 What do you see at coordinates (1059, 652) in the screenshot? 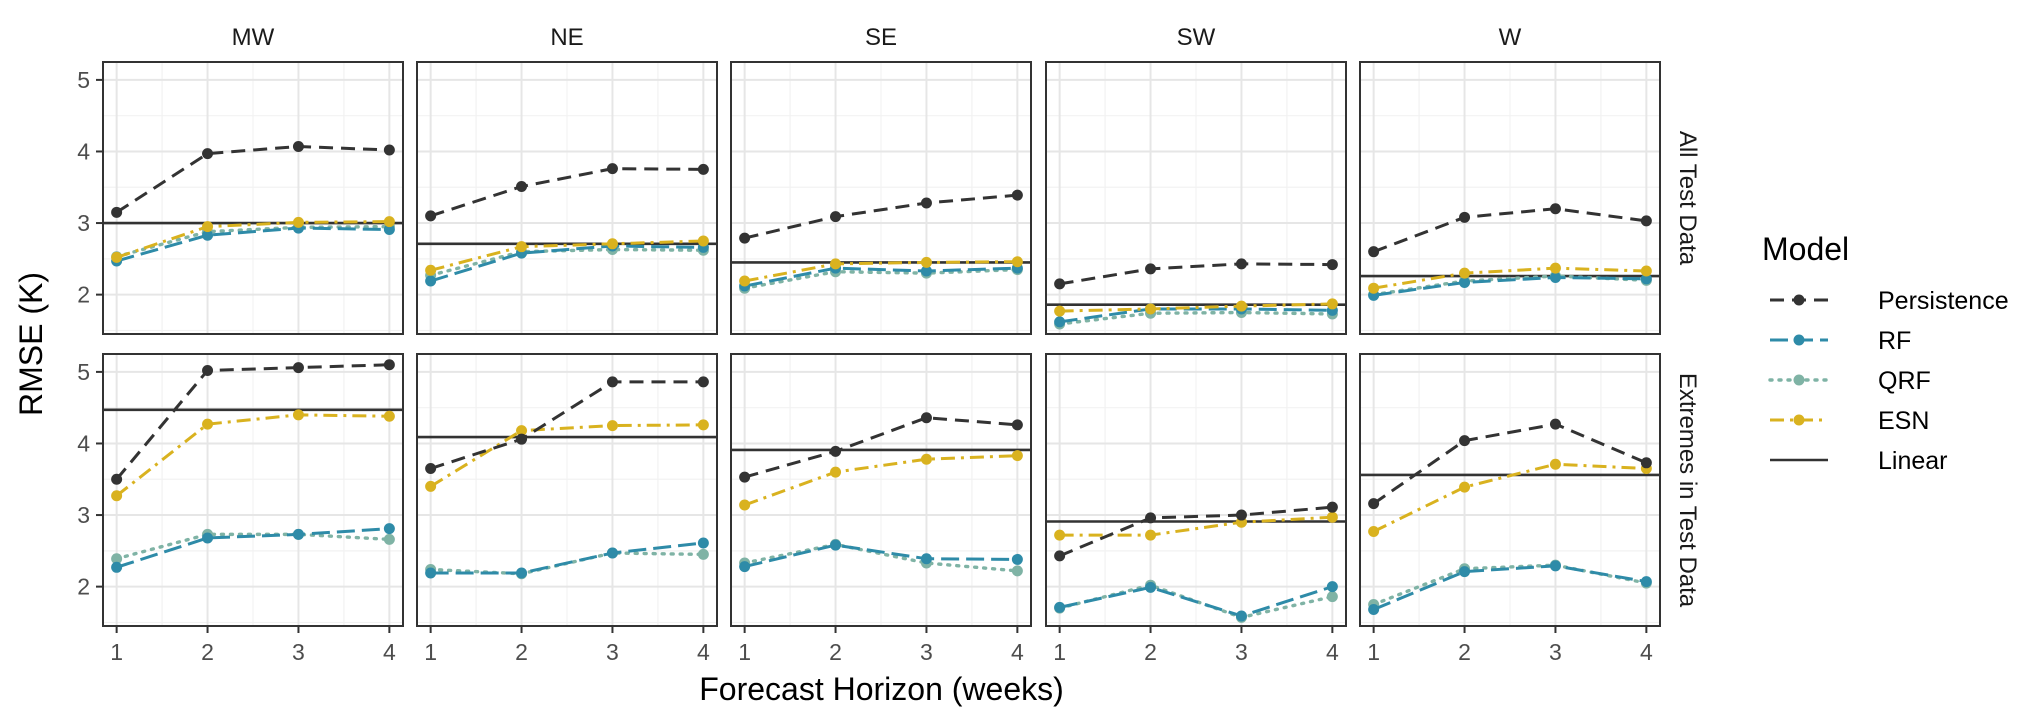
I see `x-tick-label: 1` at bounding box center [1059, 652].